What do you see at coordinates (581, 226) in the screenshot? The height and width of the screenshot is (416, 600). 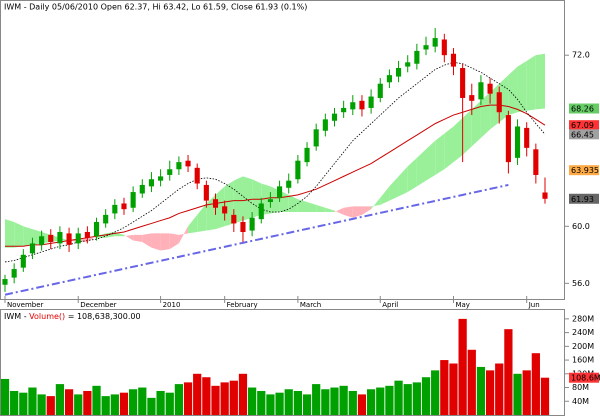 I see `y-tick-label: 60.0` at bounding box center [581, 226].